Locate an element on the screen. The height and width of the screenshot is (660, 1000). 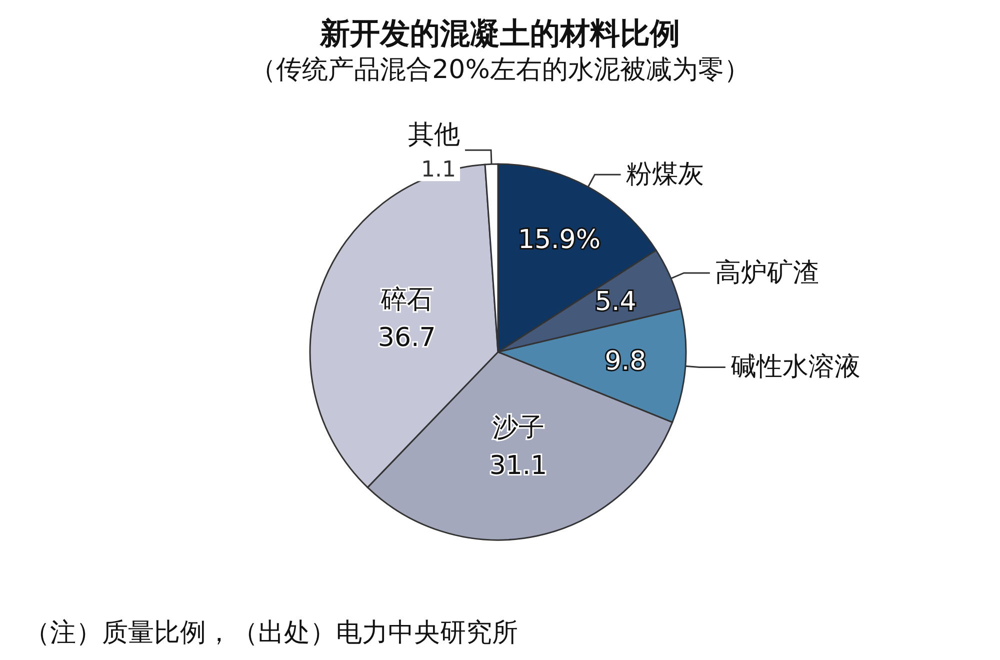
data-label: 5.4 is located at coordinates (615, 301).